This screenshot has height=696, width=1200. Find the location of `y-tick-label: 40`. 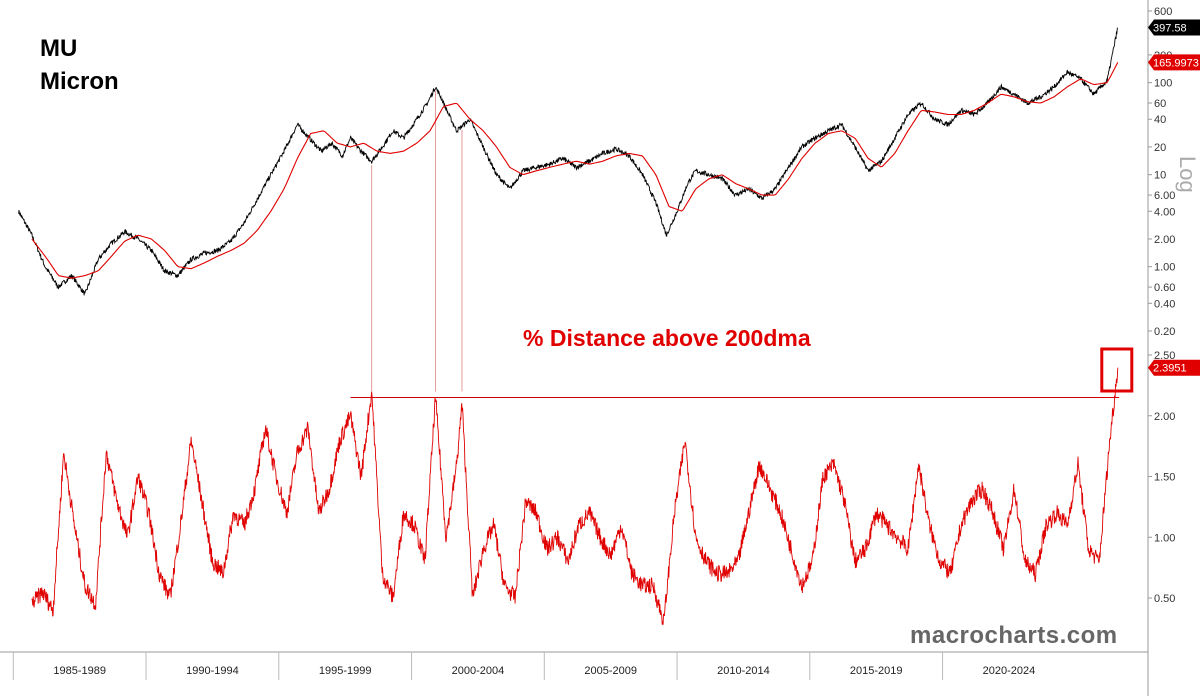

y-tick-label: 40 is located at coordinates (1160, 120).